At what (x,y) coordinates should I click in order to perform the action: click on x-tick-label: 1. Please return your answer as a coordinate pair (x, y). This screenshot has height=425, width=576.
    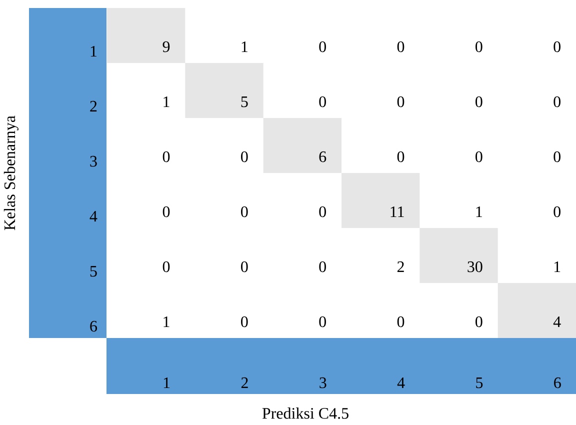
    Looking at the image, I should click on (167, 382).